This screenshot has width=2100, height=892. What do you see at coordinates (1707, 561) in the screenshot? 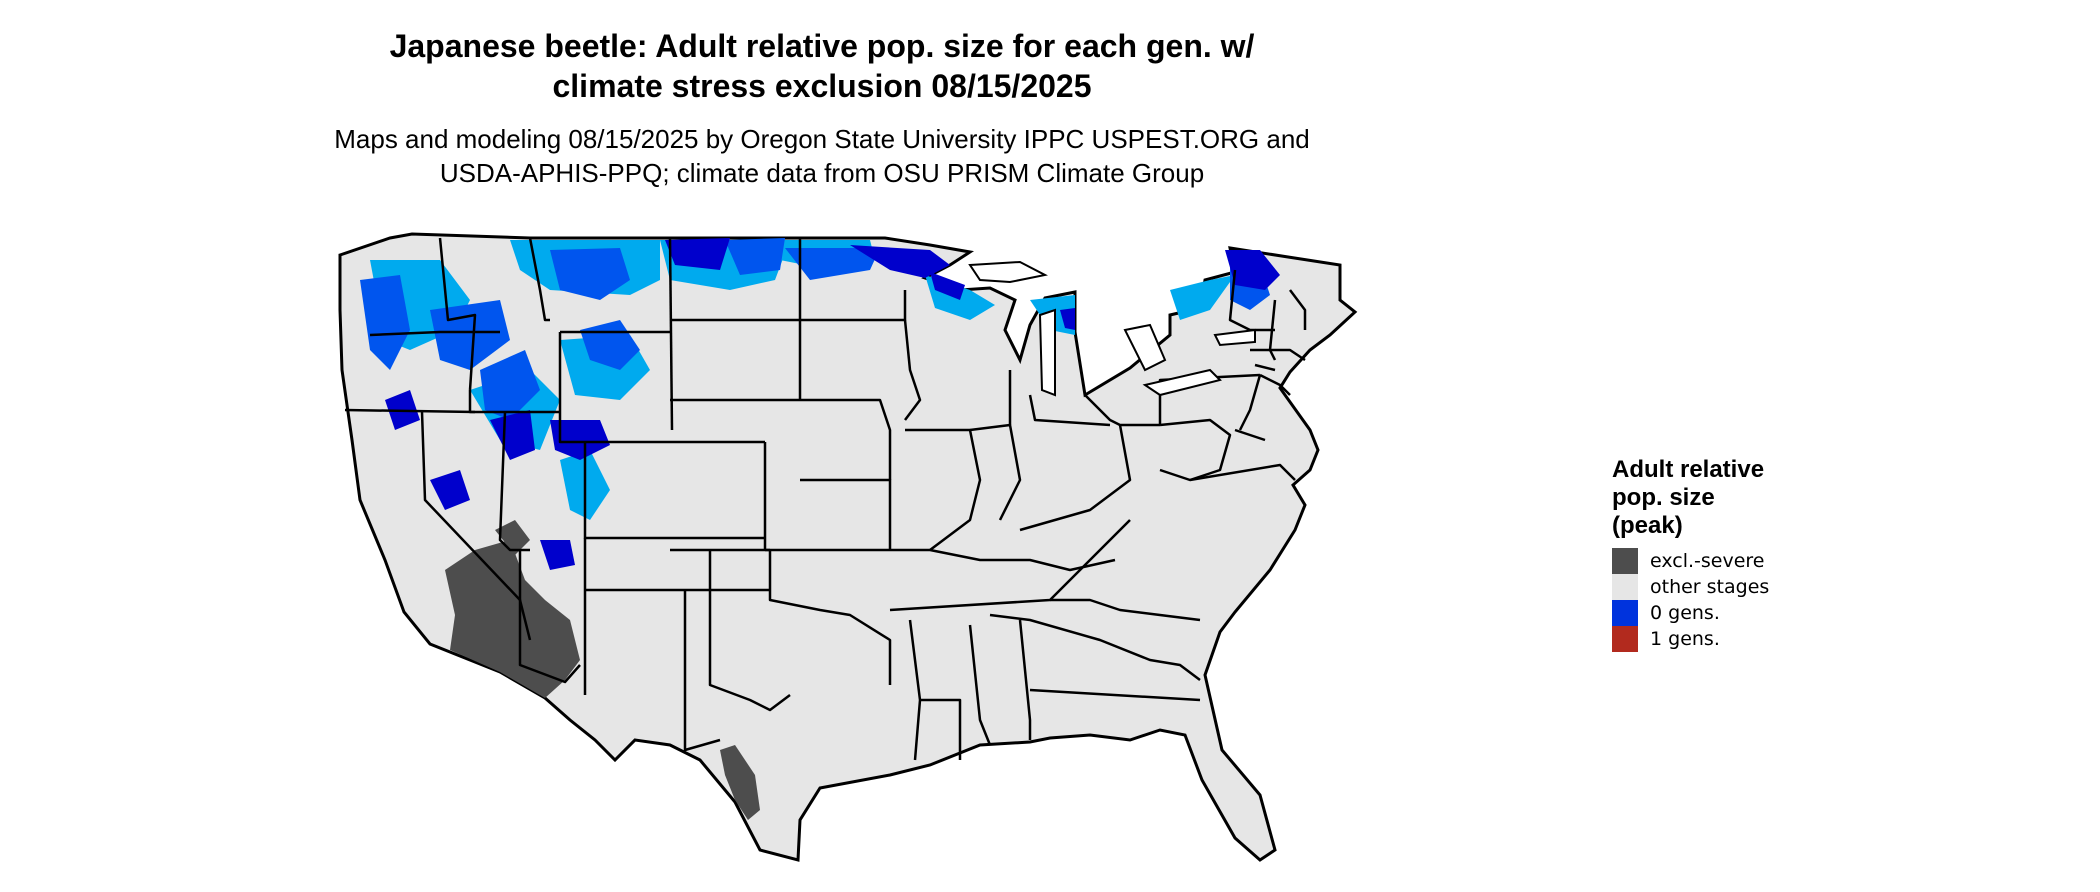
I see `legend-label: excl.-severe` at bounding box center [1707, 561].